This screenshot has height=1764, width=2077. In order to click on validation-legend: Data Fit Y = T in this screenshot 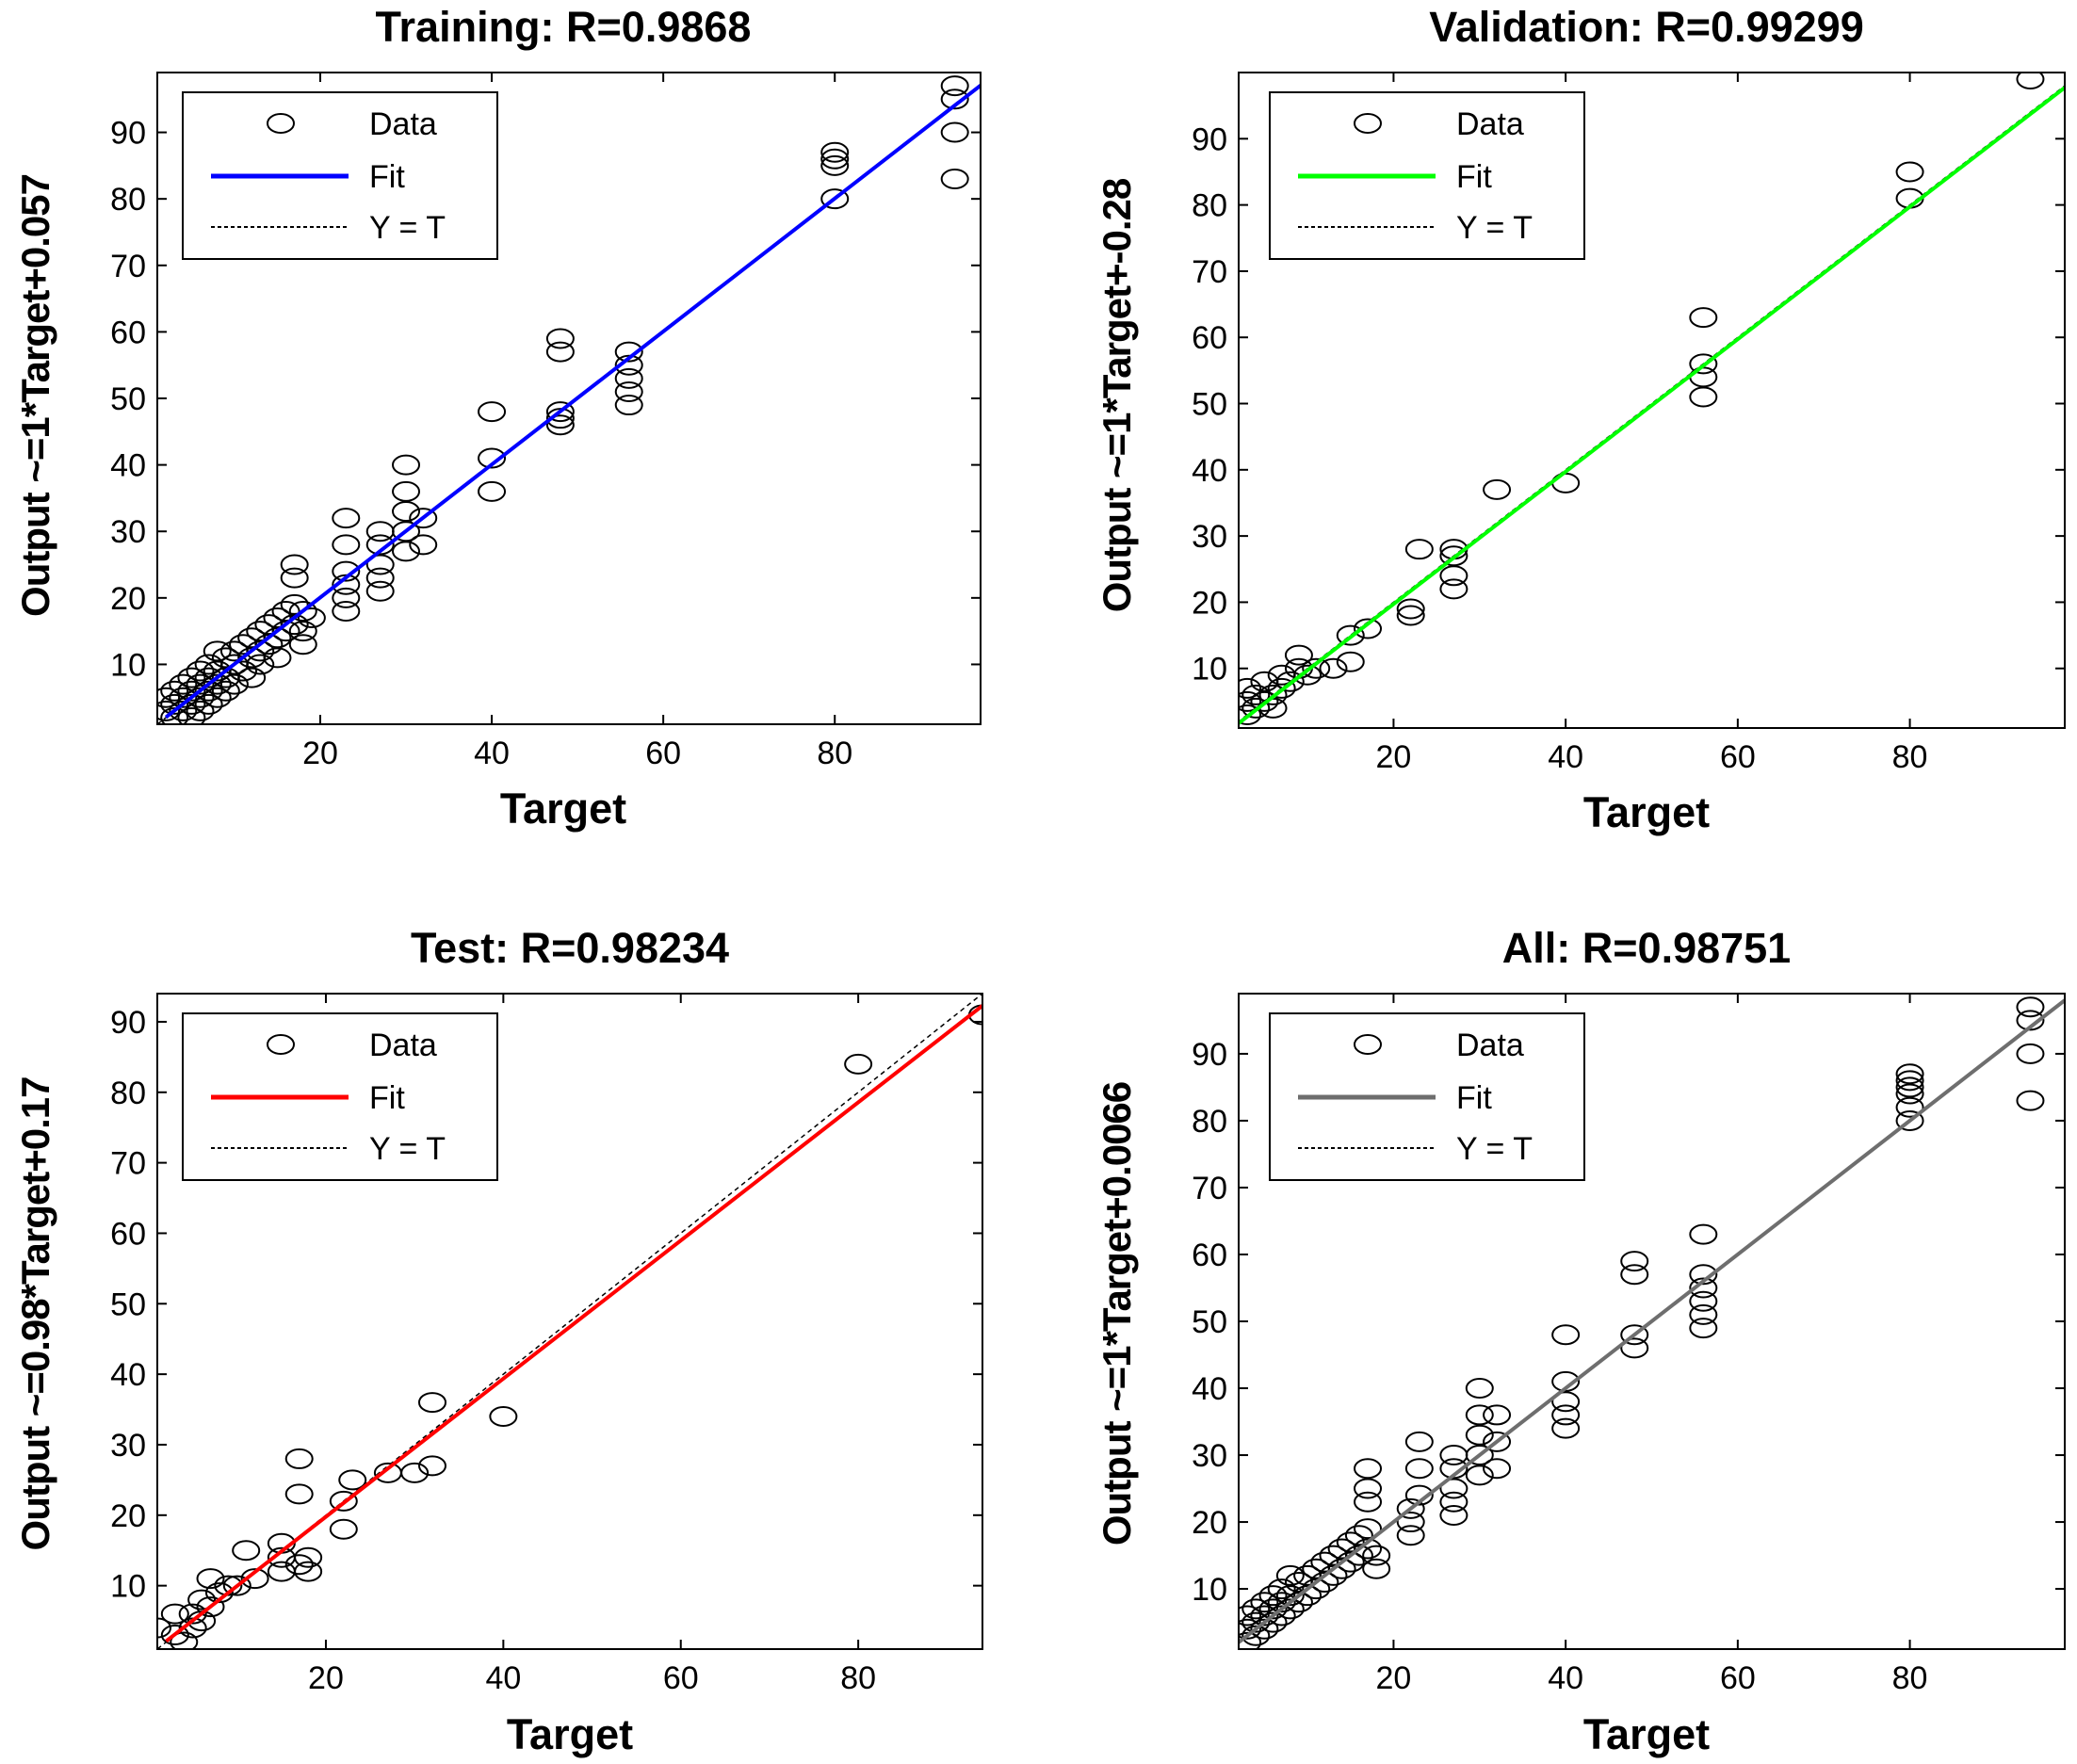, I will do `click(1427, 175)`.